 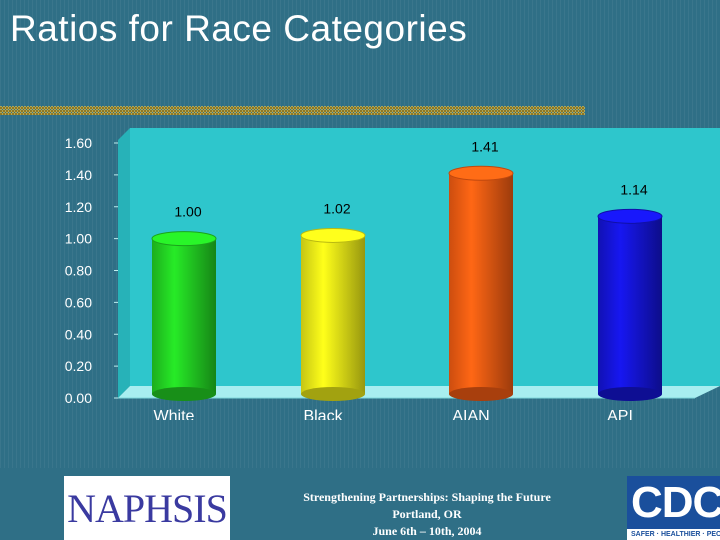 I want to click on value-labels: 1.00 1.02 1.41 1.14, so click(x=410, y=178).